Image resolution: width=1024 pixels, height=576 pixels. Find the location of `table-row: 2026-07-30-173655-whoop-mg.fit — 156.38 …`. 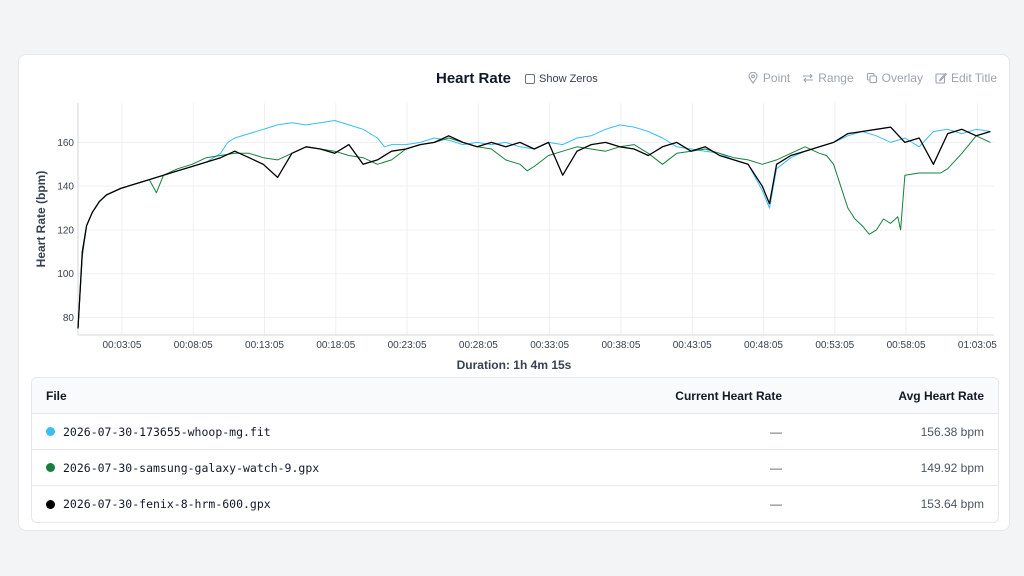

table-row: 2026-07-30-173655-whoop-mg.fit — 156.38 … is located at coordinates (515, 432).